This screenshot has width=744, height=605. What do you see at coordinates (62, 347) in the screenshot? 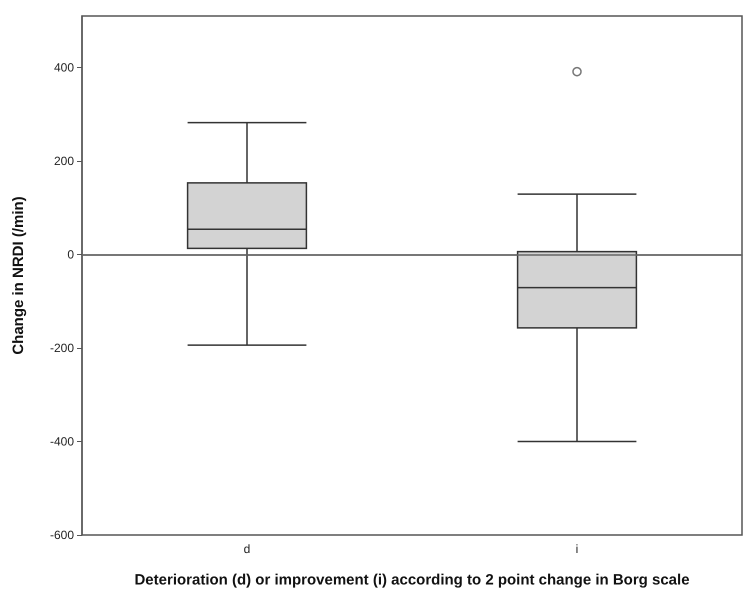
I see `y-tick-label: -200` at bounding box center [62, 347].